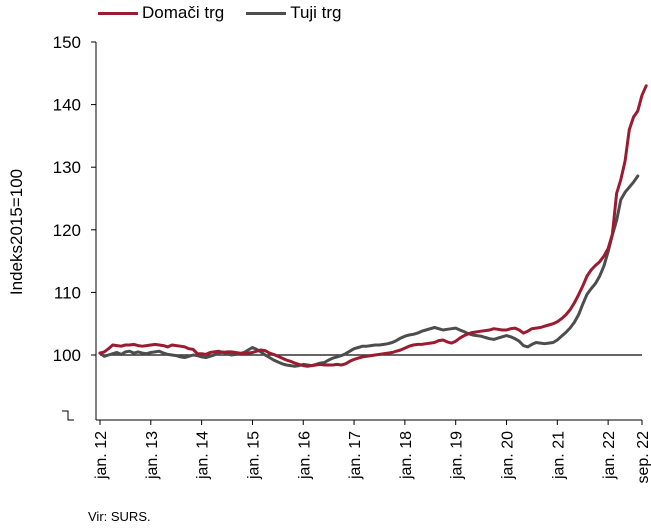 The image size is (651, 532). Describe the element at coordinates (457, 455) in the screenshot. I see `x-tick-label: jan. 19` at that location.